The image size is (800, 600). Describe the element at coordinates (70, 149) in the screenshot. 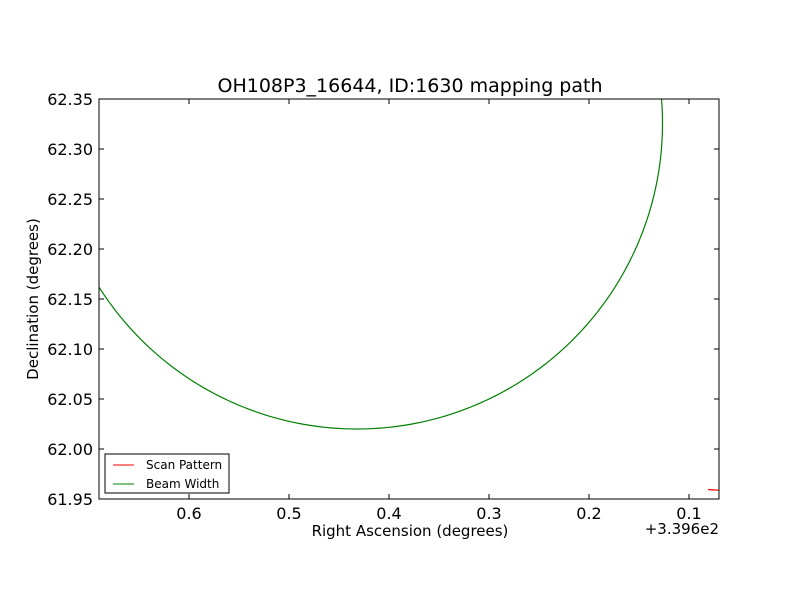

I see `y-tick-label: 62.30` at that location.